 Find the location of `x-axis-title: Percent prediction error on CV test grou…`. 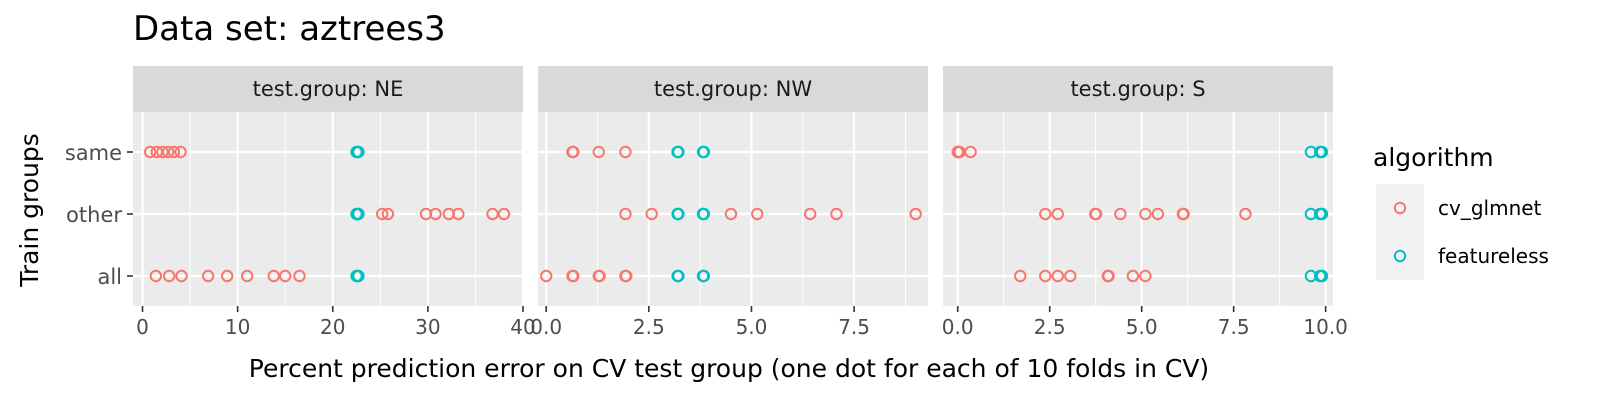

x-axis-title: Percent prediction error on CV test grou… is located at coordinates (729, 368).